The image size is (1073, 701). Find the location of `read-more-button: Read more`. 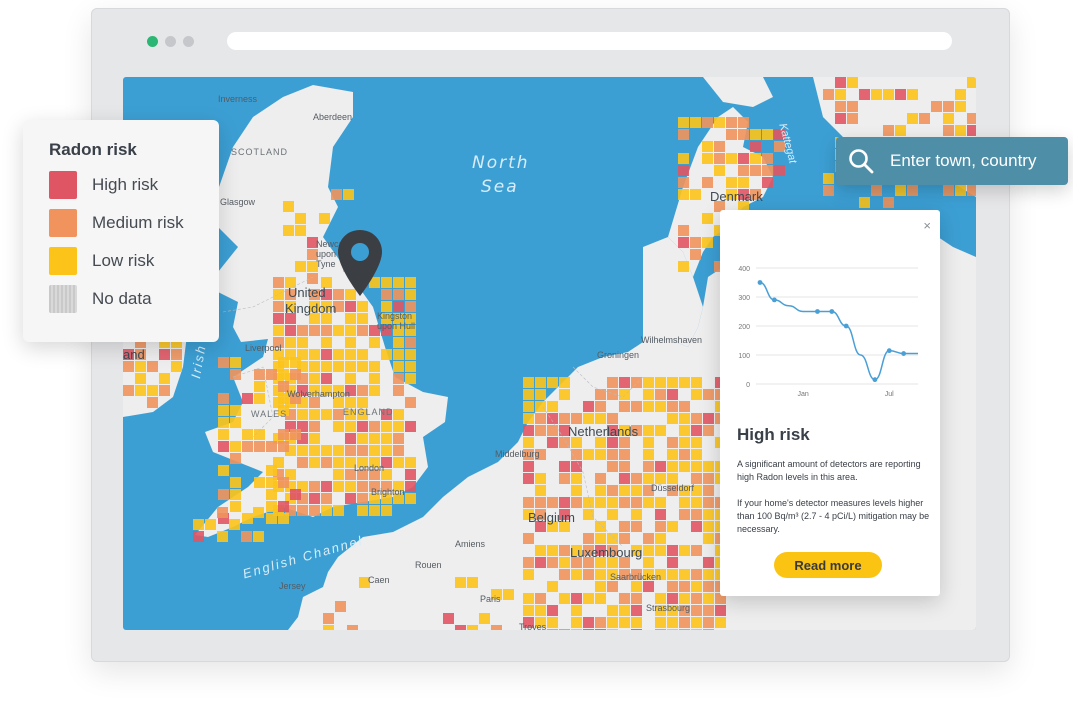

read-more-button: Read more is located at coordinates (828, 565).